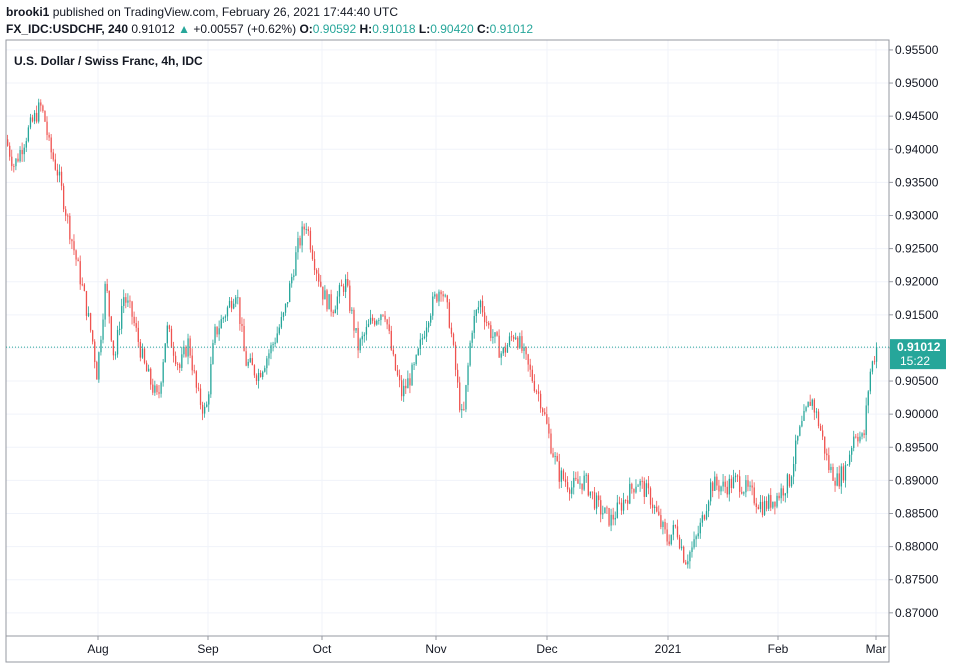 The height and width of the screenshot is (670, 958). Describe the element at coordinates (917, 282) in the screenshot. I see `y-tick-label: 0.92000` at that location.